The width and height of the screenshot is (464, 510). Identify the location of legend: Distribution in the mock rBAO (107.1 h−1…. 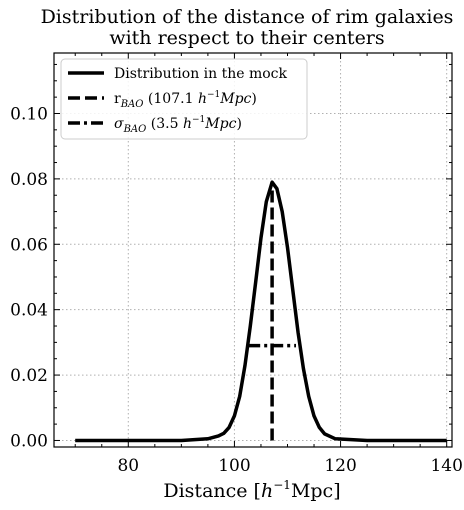
(184, 99).